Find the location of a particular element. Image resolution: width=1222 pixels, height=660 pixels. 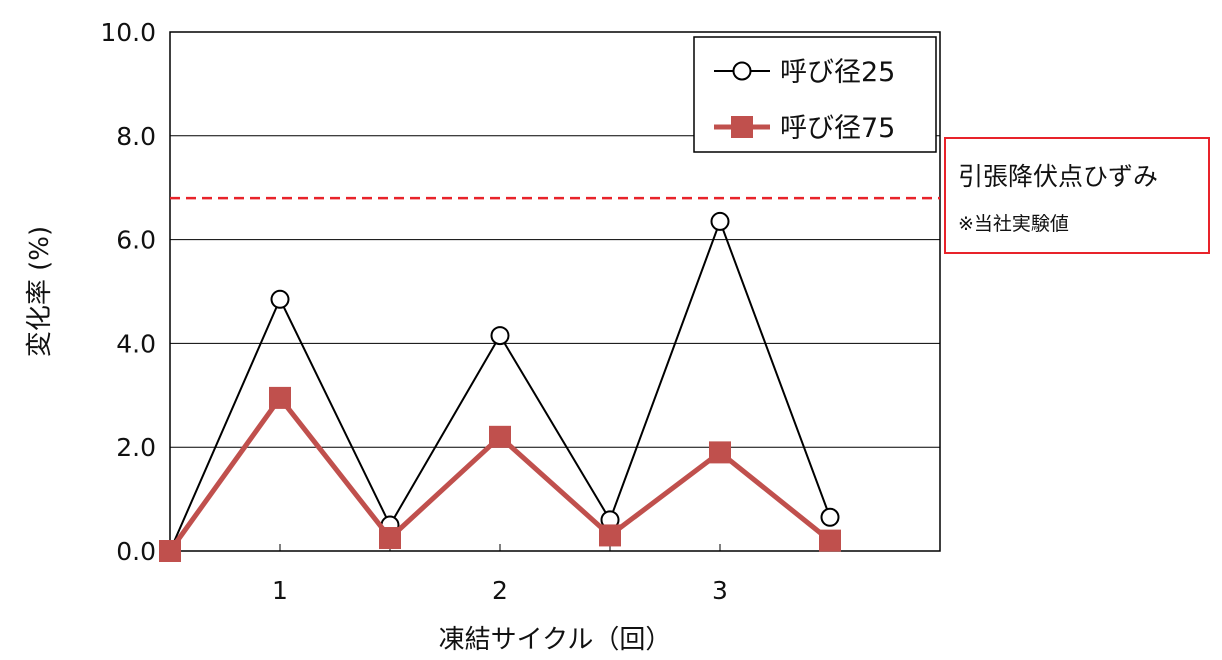

reference-annotation-box: 引張降伏点ひずみ ※当社実験値 is located at coordinates (1077, 195).